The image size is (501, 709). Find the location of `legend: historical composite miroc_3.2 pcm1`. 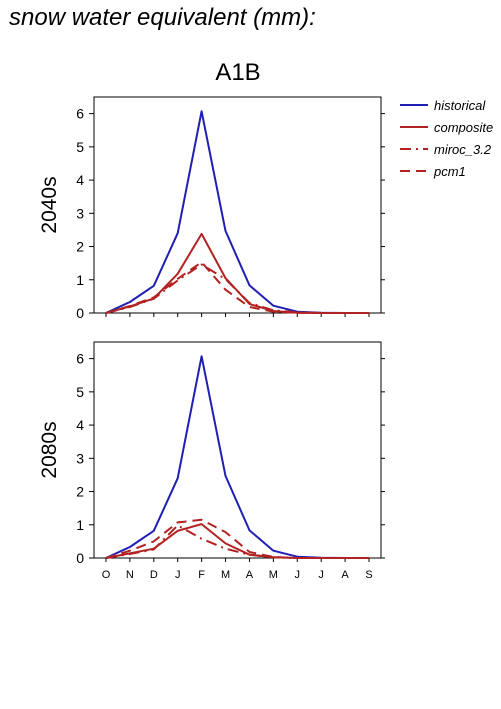

legend: historical composite miroc_3.2 pcm1 is located at coordinates (446, 138).